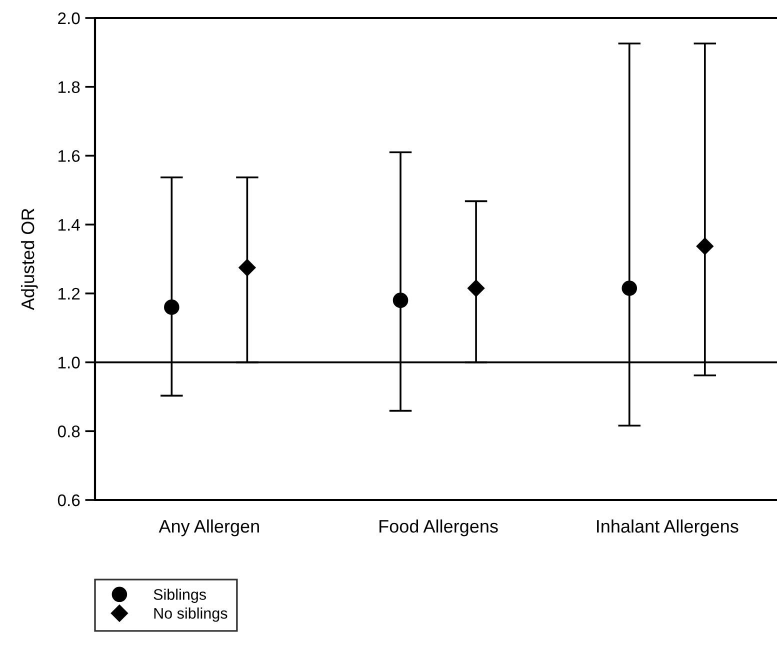 Image resolution: width=777 pixels, height=655 pixels. What do you see at coordinates (69, 225) in the screenshot?
I see `y-tick-label: 1.4` at bounding box center [69, 225].